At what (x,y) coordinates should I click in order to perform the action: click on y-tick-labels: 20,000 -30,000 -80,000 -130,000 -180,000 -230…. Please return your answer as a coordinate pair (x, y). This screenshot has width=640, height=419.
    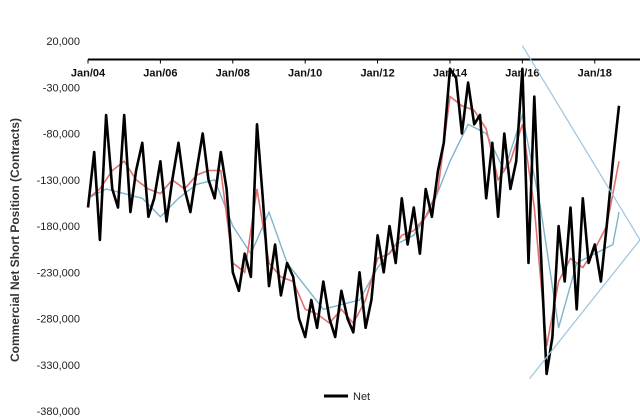
    Looking at the image, I should click on (58, 227).